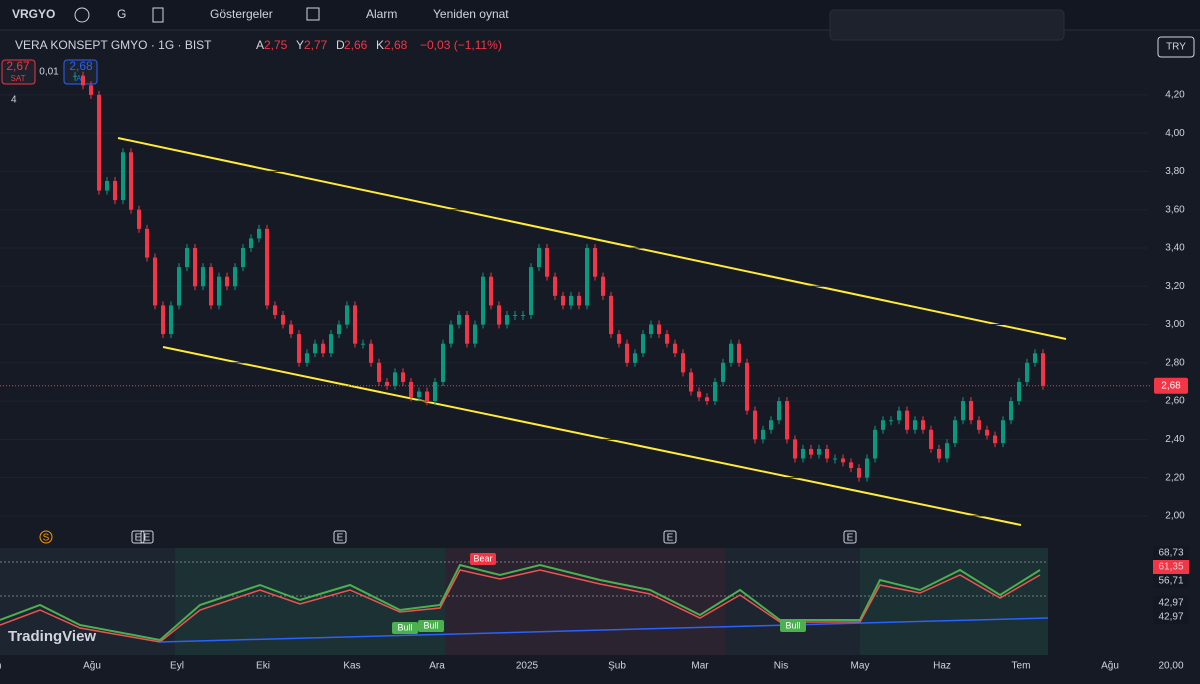 The height and width of the screenshot is (684, 1200). I want to click on last-price-box, so click(1171, 385).